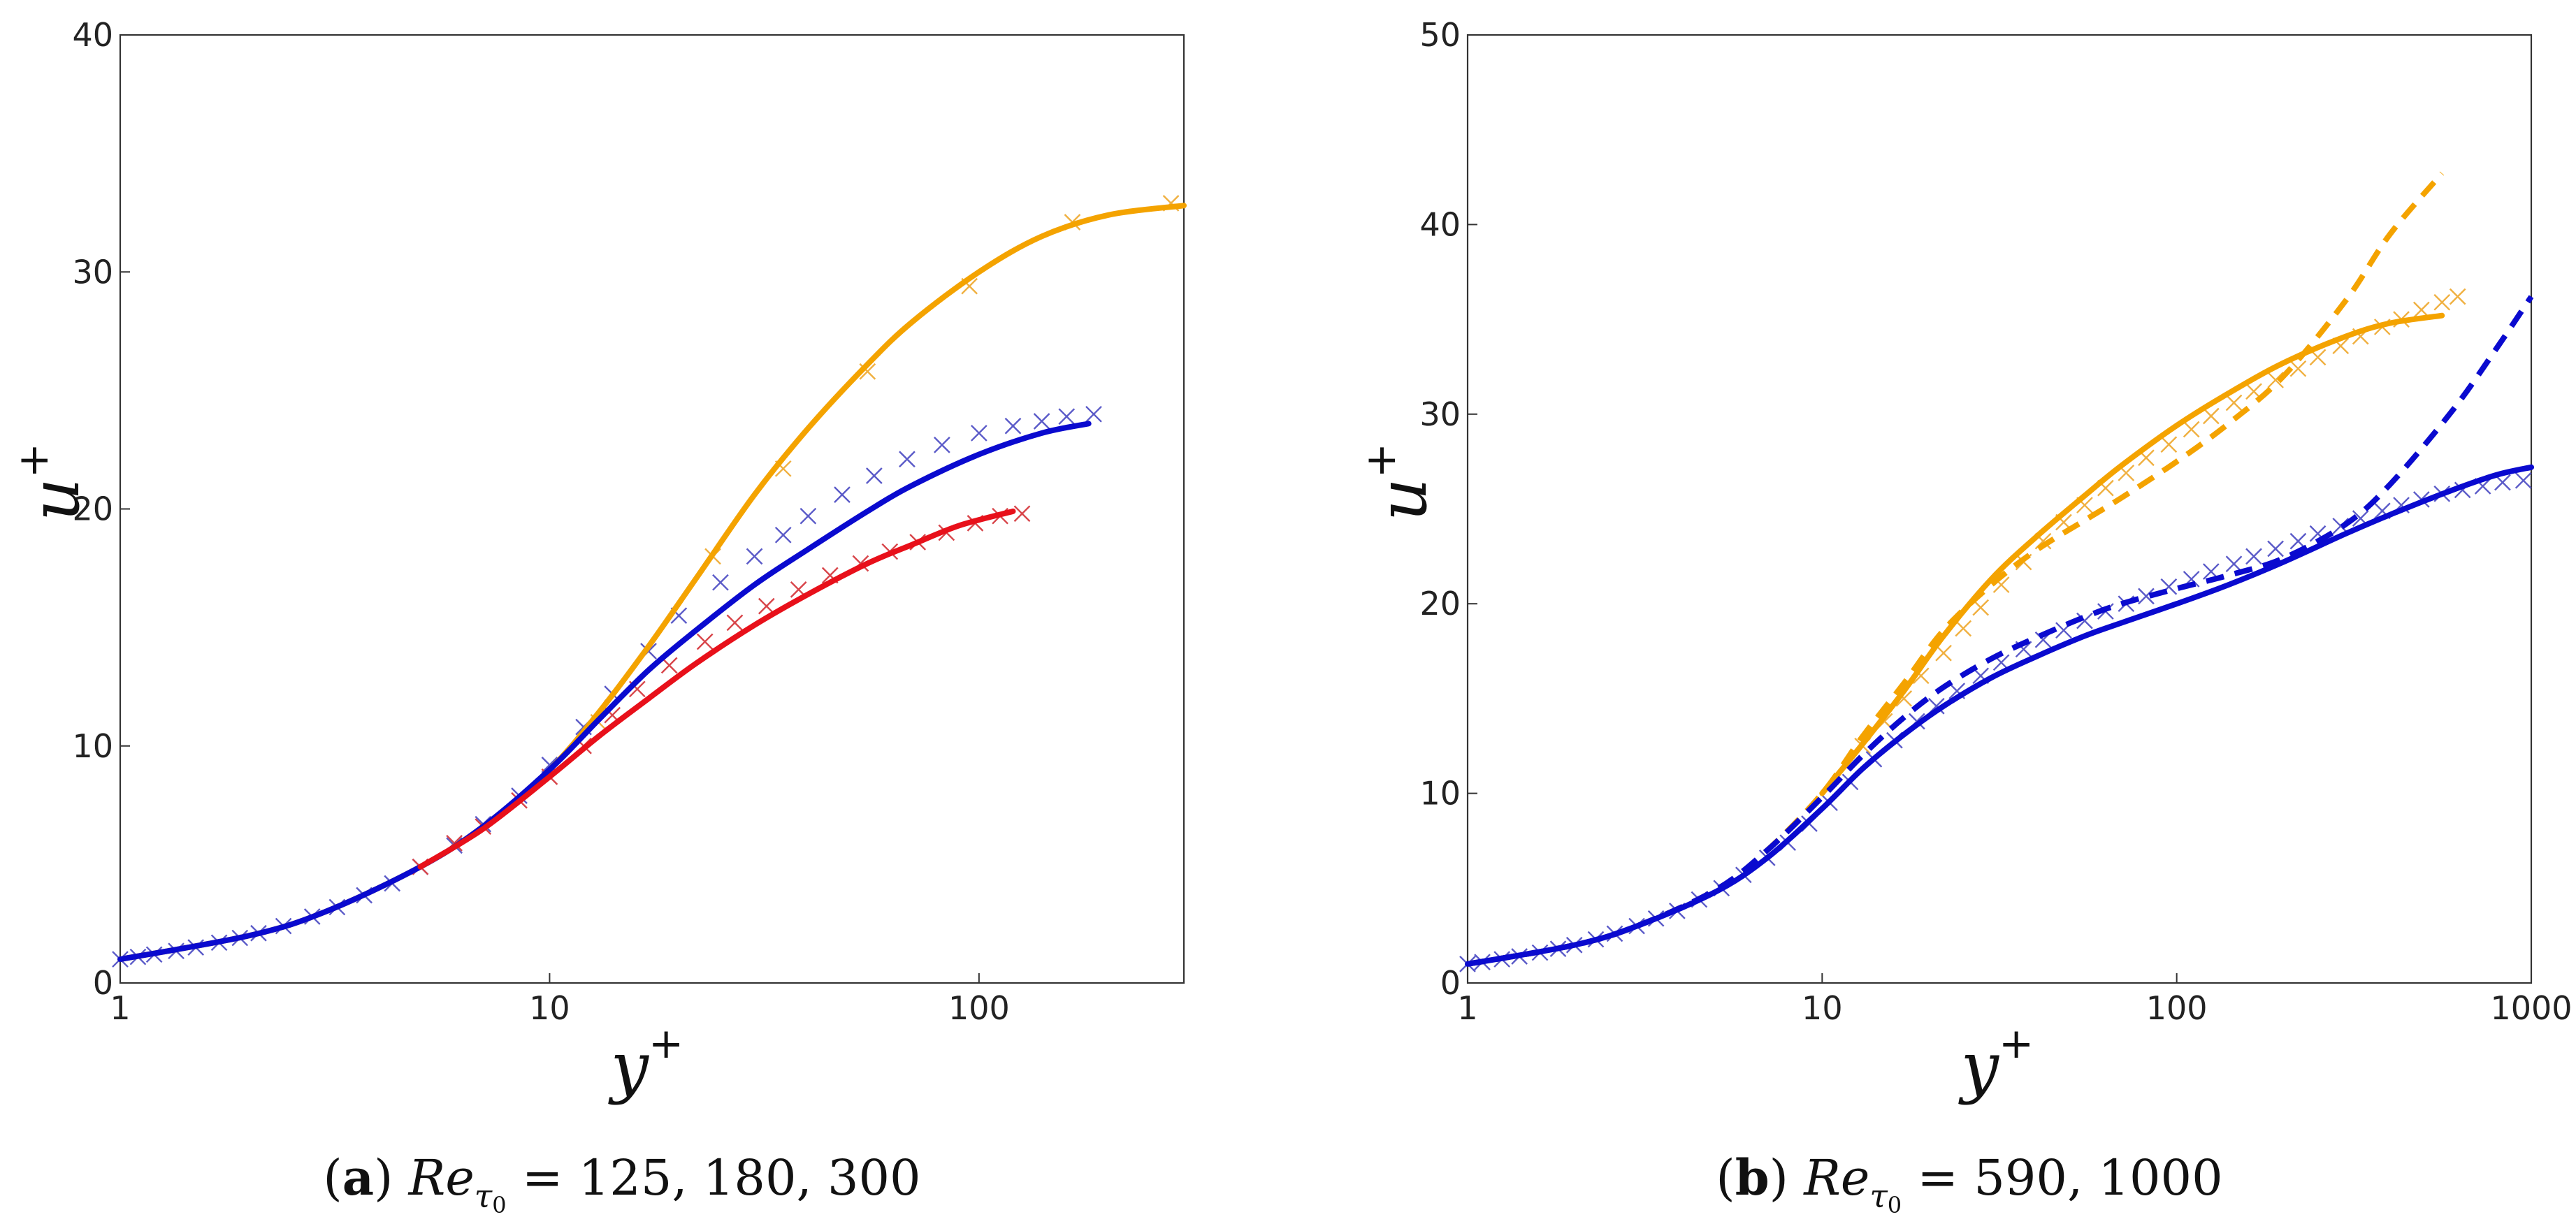 This screenshot has width=2576, height=1217. What do you see at coordinates (1752, 1178) in the screenshot?
I see `panel-b-caption-letter: b` at bounding box center [1752, 1178].